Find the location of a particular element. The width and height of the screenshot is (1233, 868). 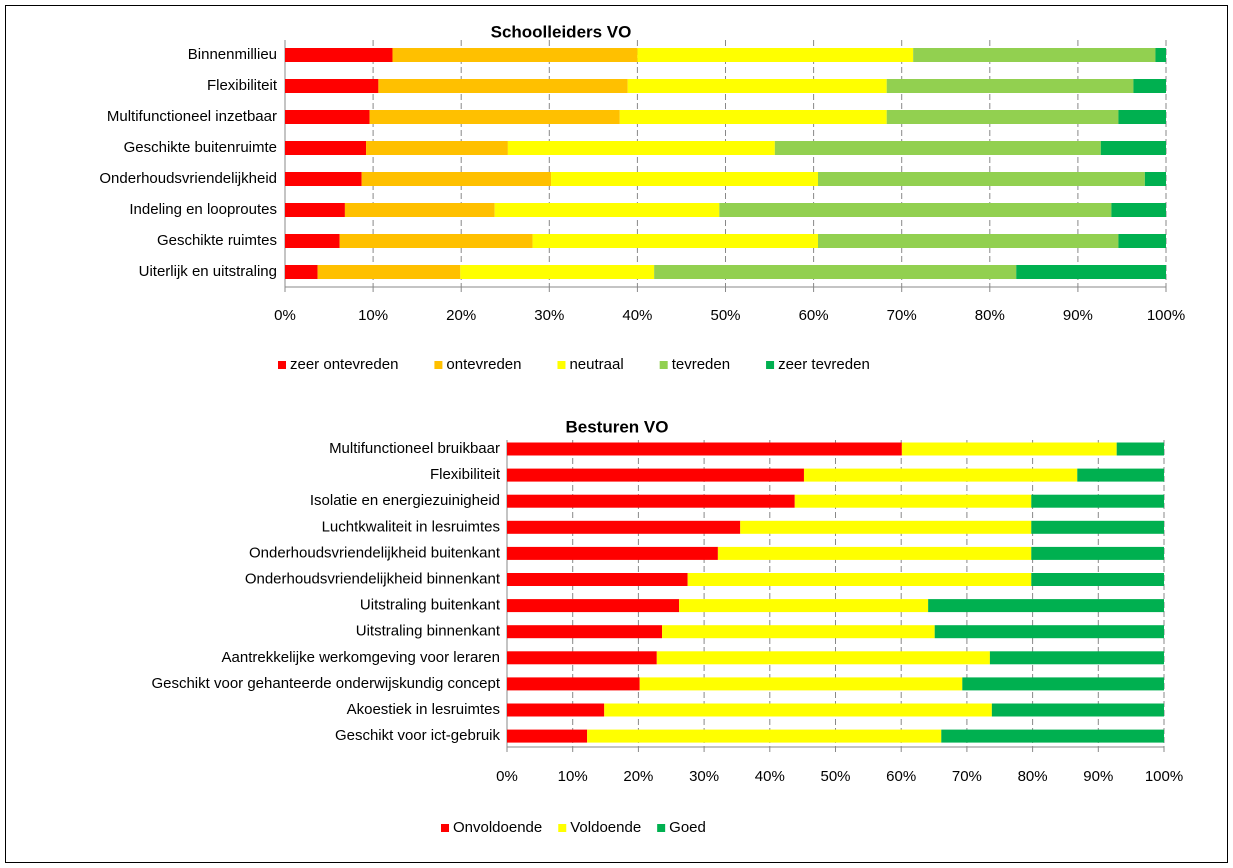

category-label: Geschikt voor ict-gebruik is located at coordinates (418, 735).